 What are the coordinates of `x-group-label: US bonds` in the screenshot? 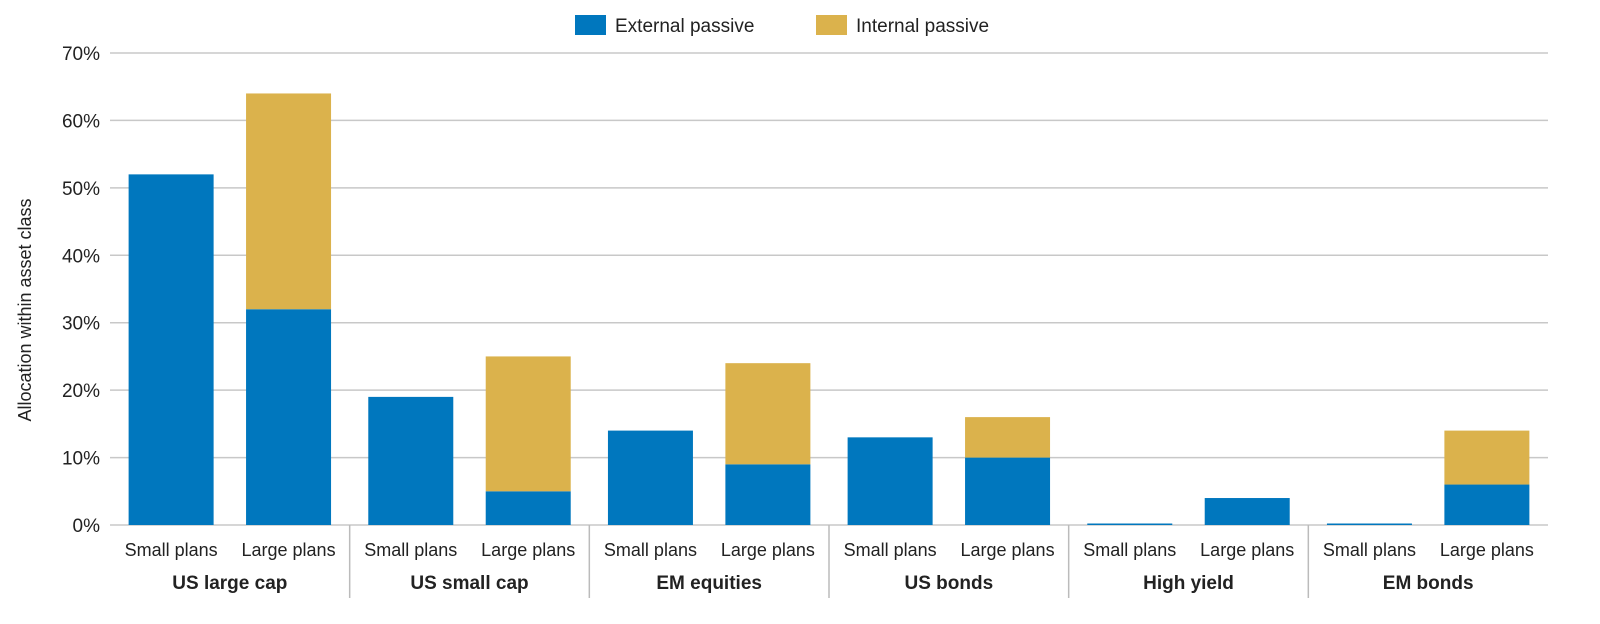 It's located at (948, 583).